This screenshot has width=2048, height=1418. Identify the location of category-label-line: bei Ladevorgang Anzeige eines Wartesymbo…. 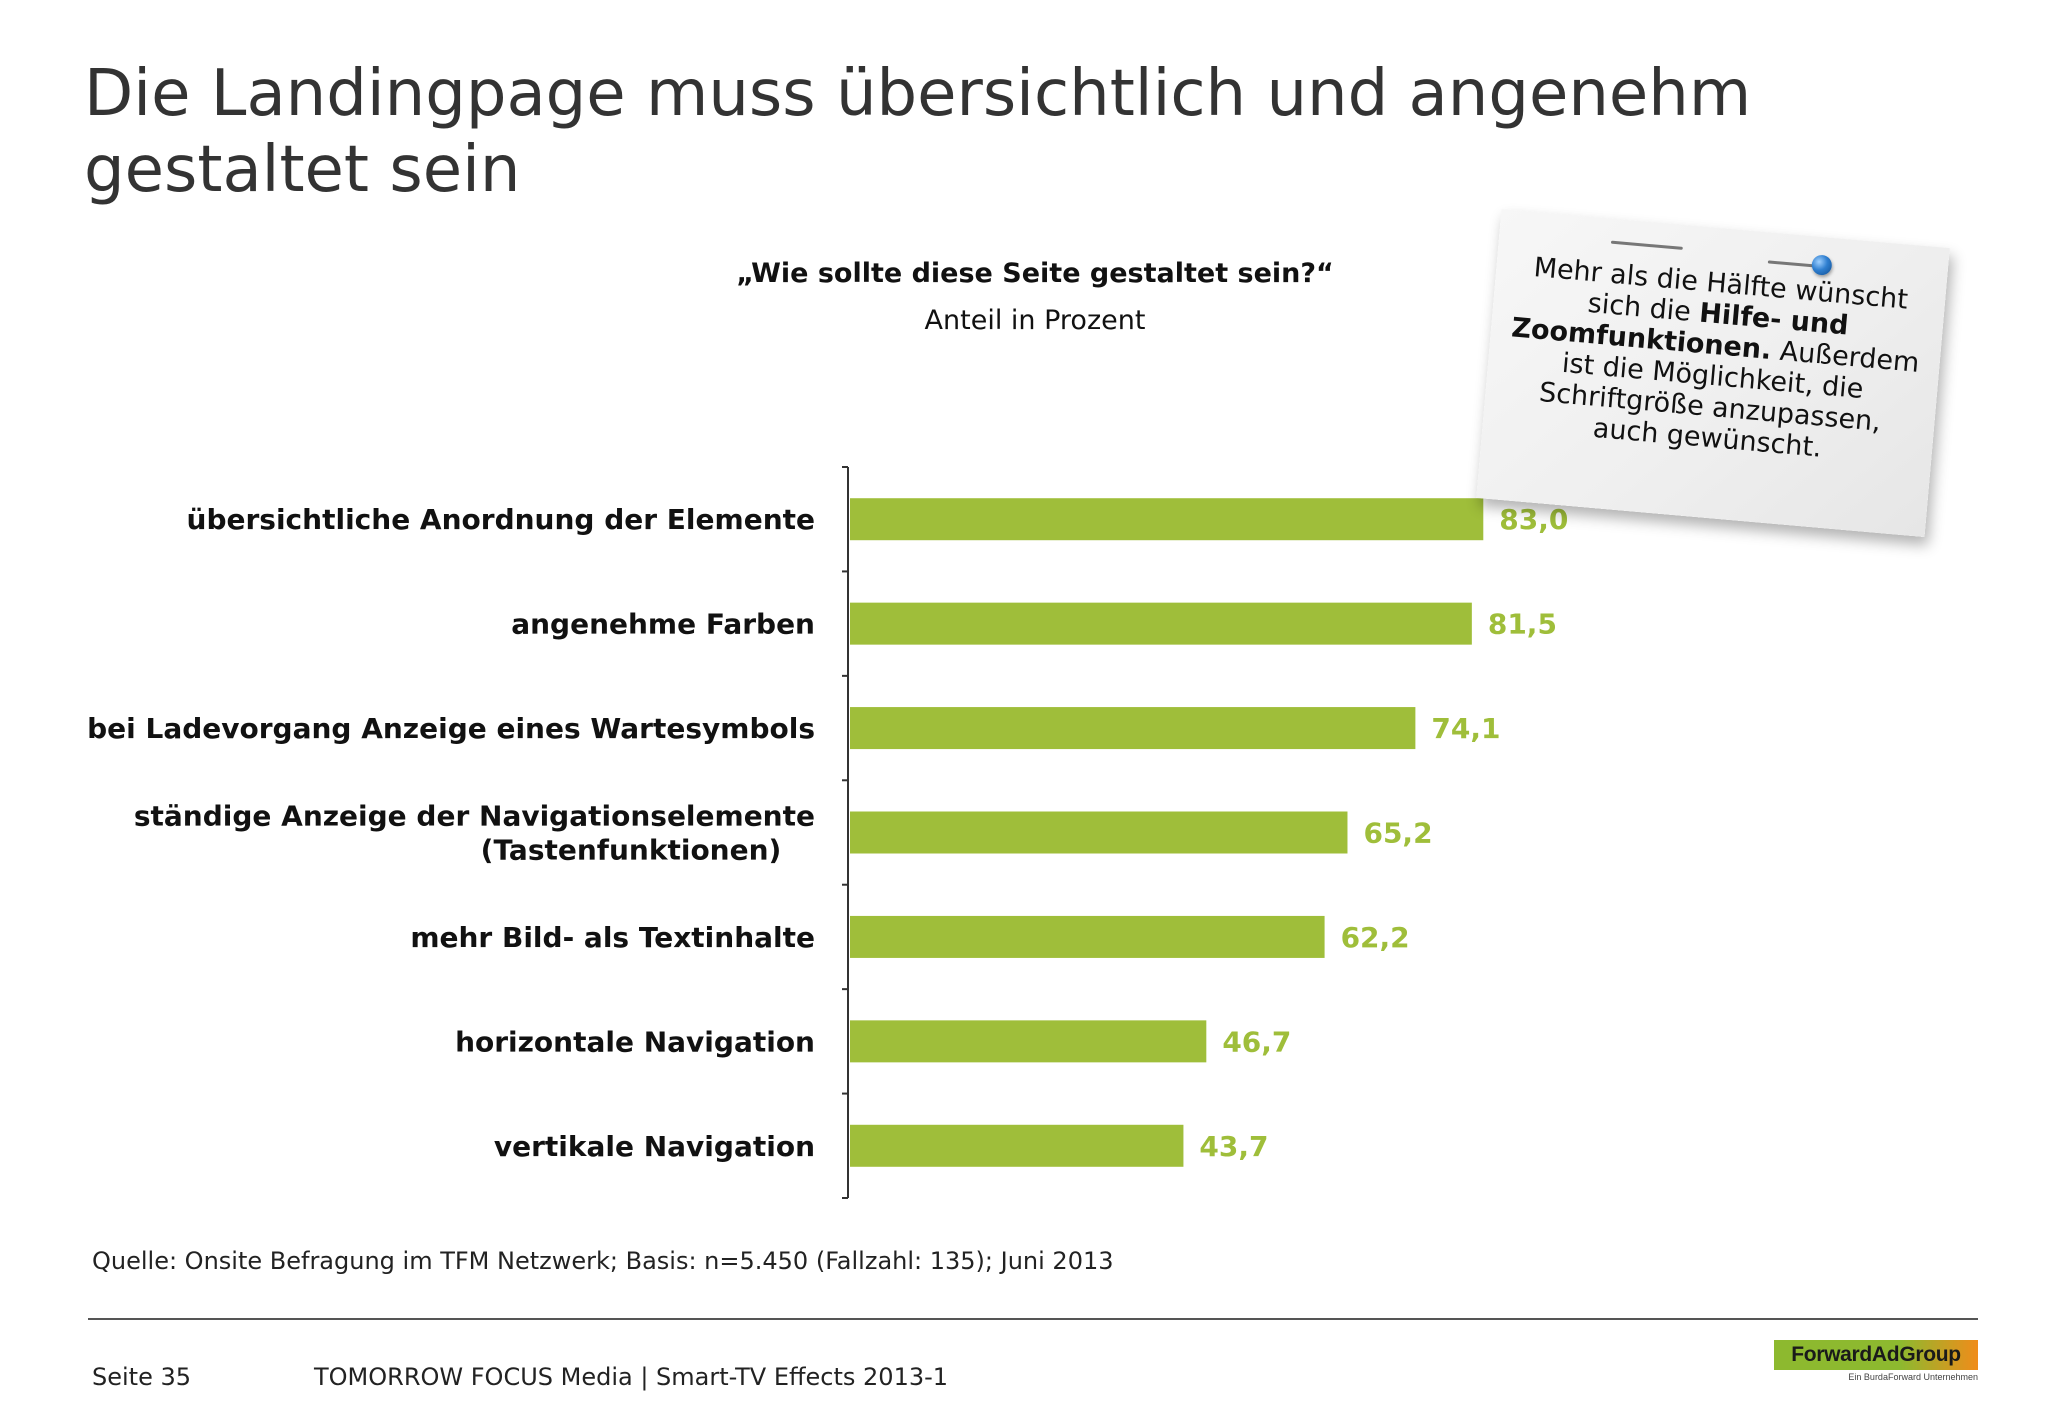
(451, 728).